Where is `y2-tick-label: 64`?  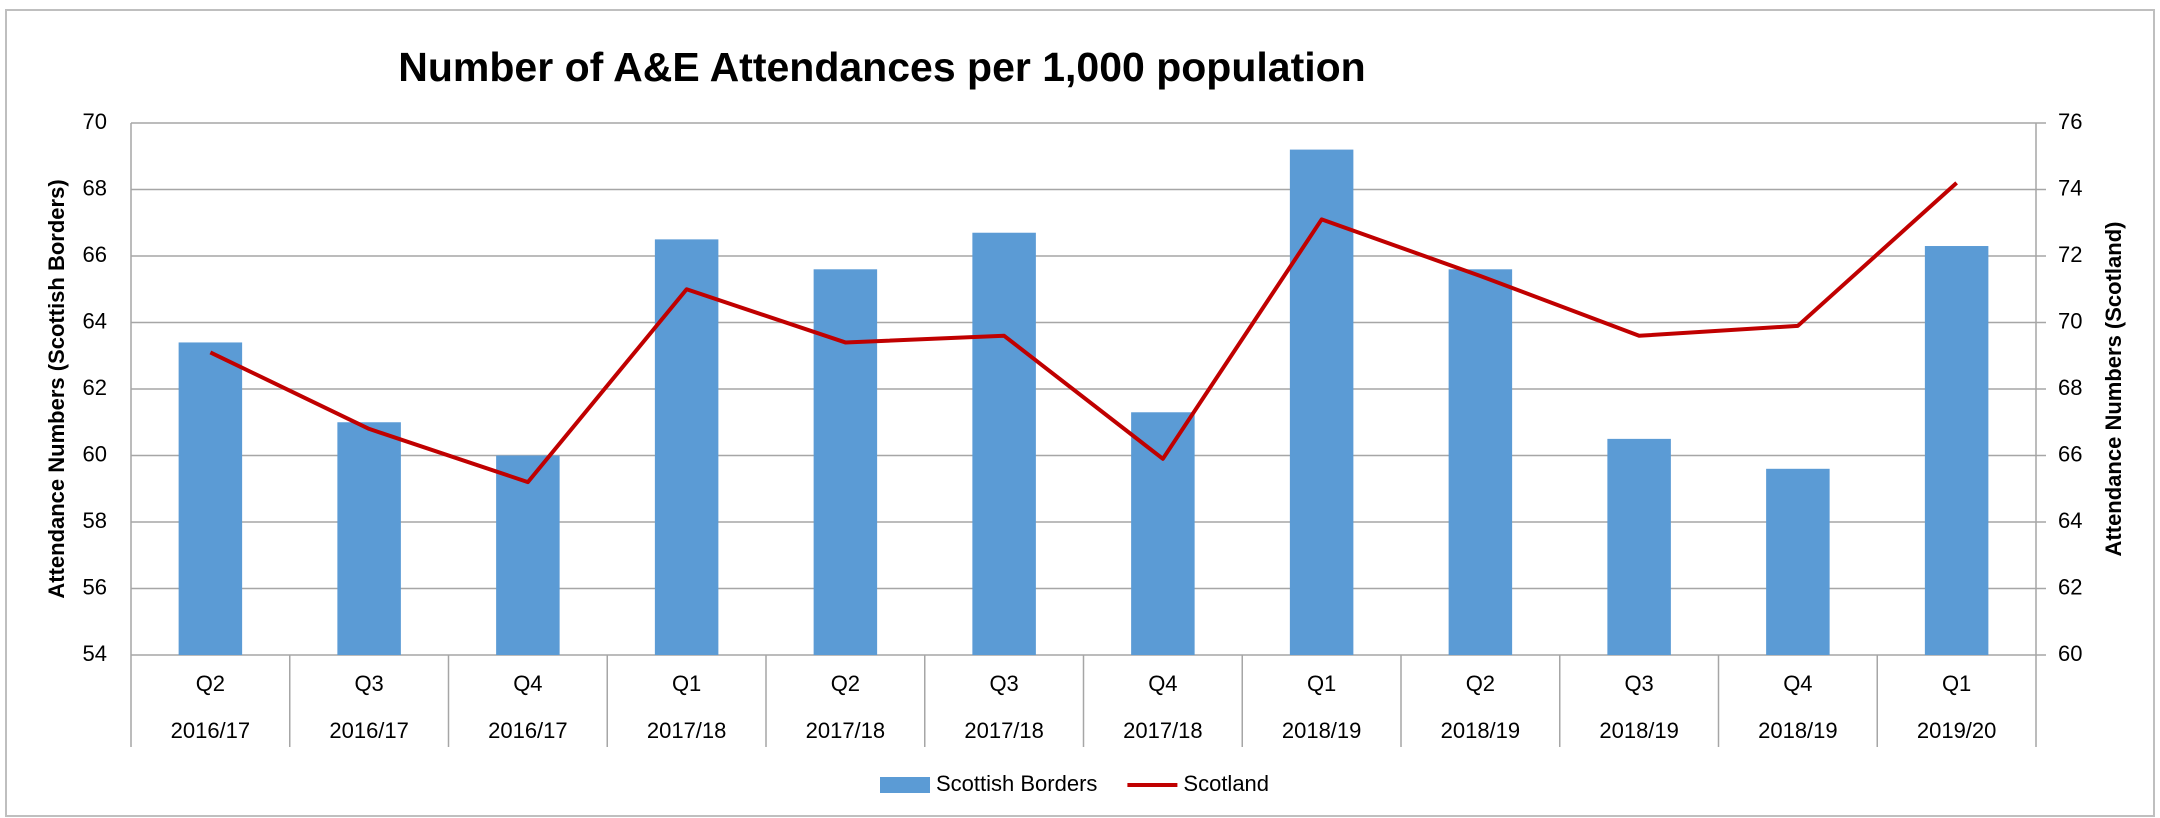 y2-tick-label: 64 is located at coordinates (2070, 520).